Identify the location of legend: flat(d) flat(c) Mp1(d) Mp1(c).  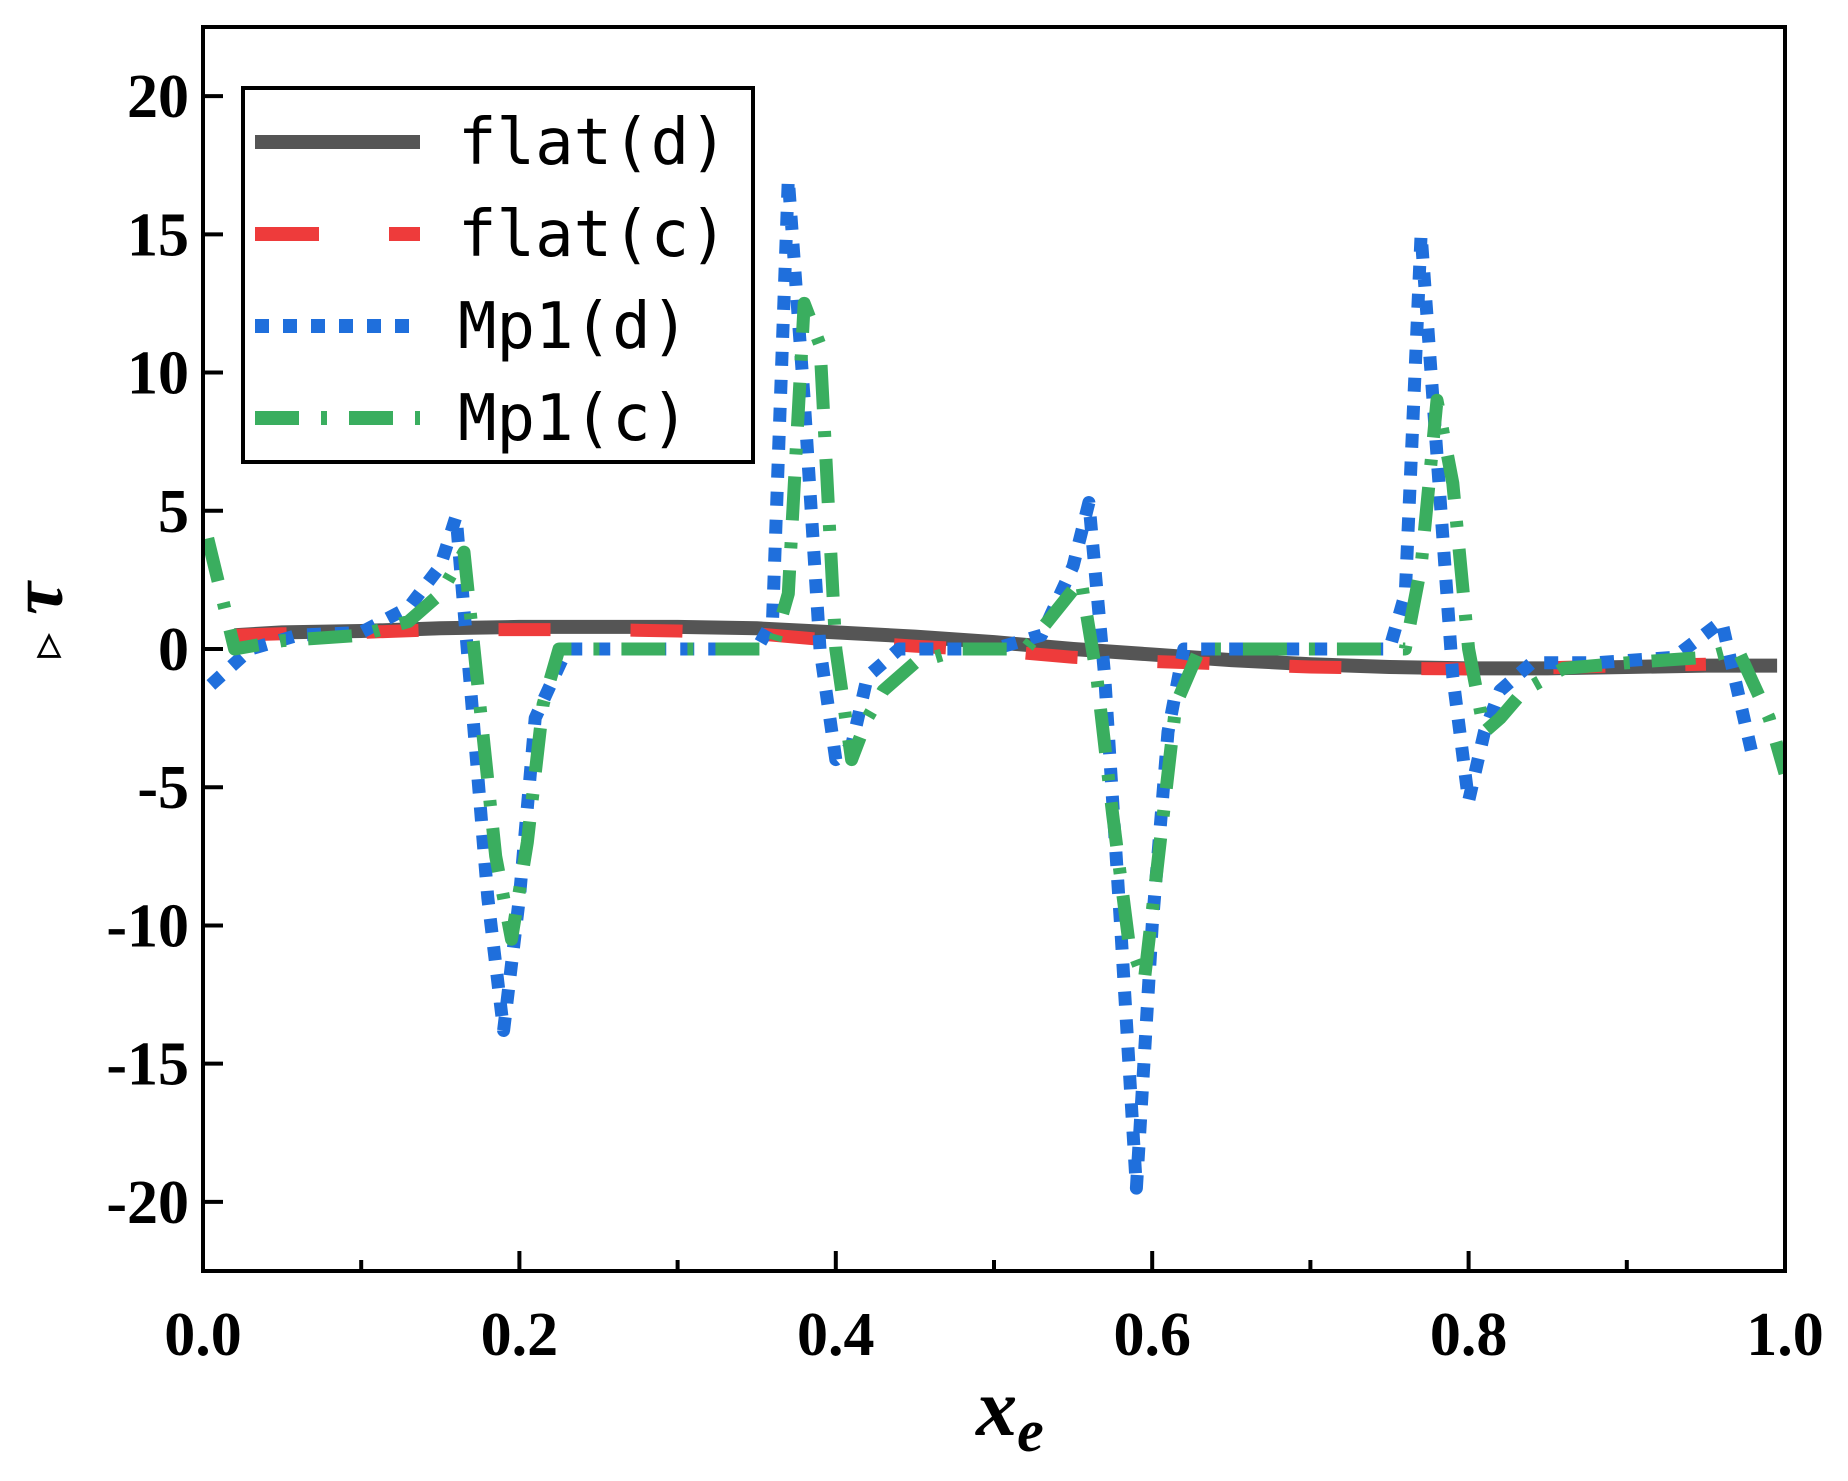
(498, 275).